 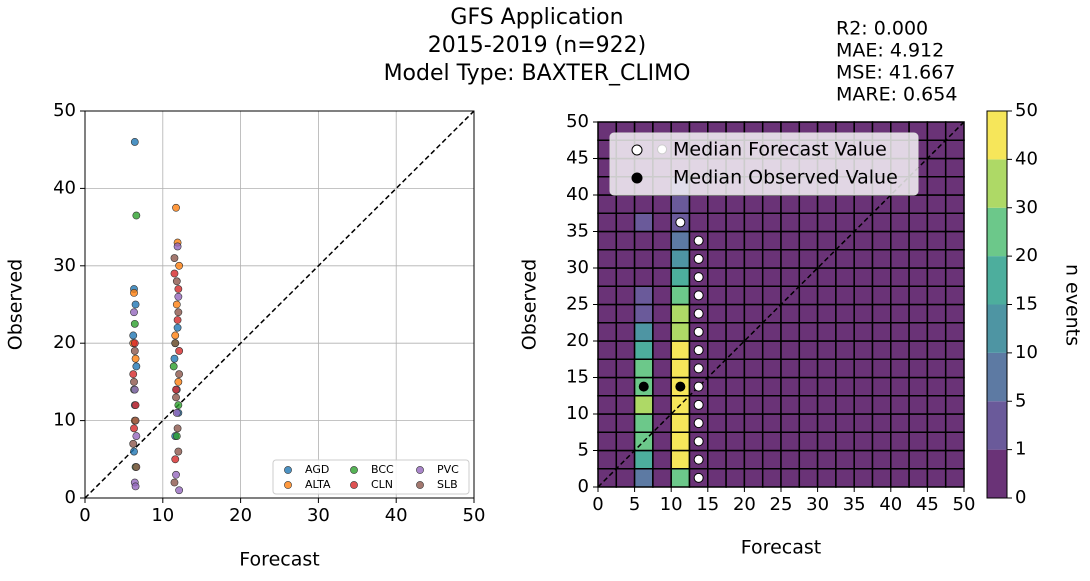 I want to click on y-tick-label: 15, so click(x=577, y=377).